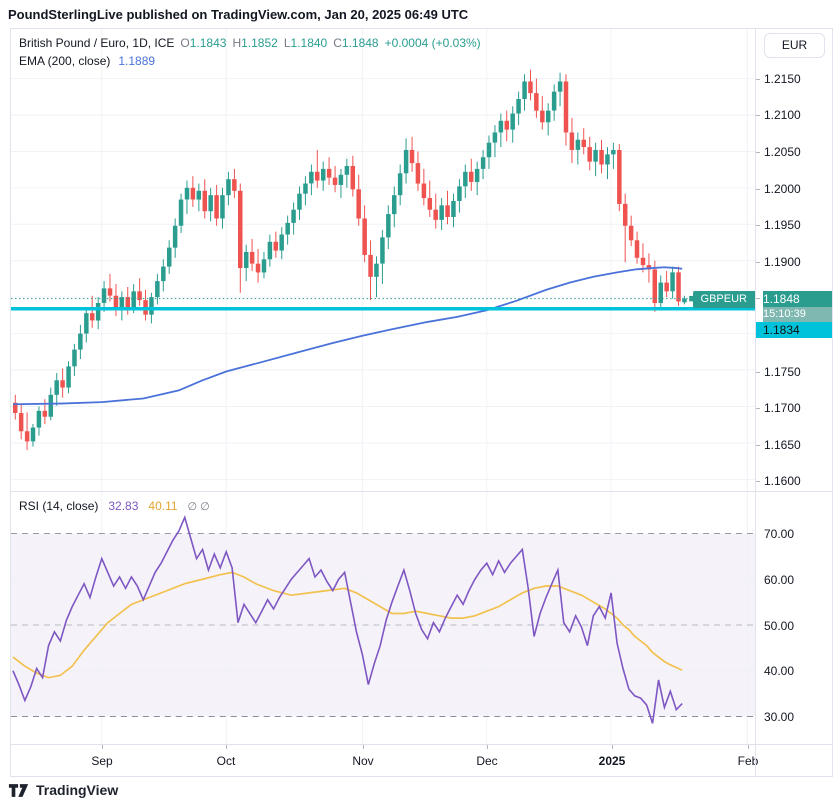 This screenshot has width=840, height=809. Describe the element at coordinates (19, 790) in the screenshot. I see `tradingview-logo-icon` at that location.